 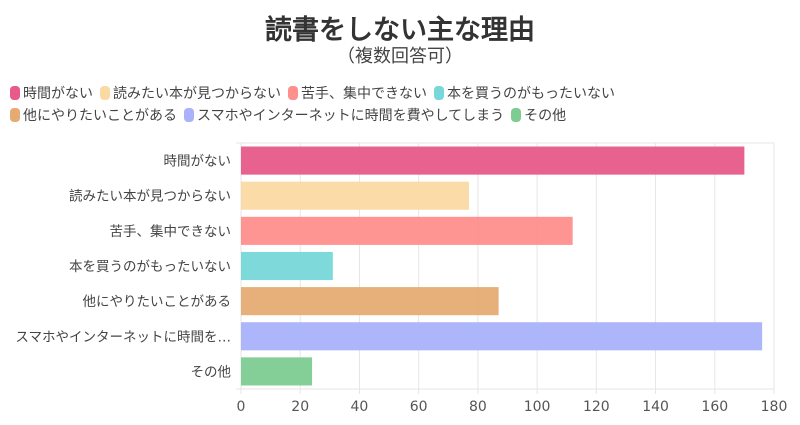 What do you see at coordinates (531, 94) in the screenshot?
I see `legend-label: 本を買うのがもったいない` at bounding box center [531, 94].